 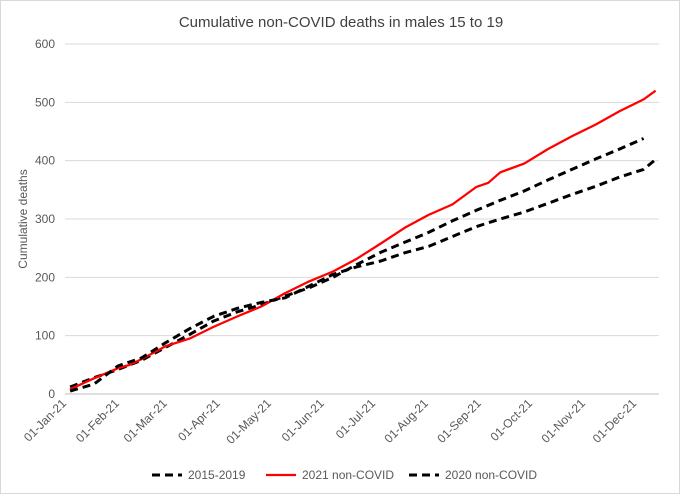 I want to click on x-tick-label: 01-Apr-21, so click(x=199, y=420).